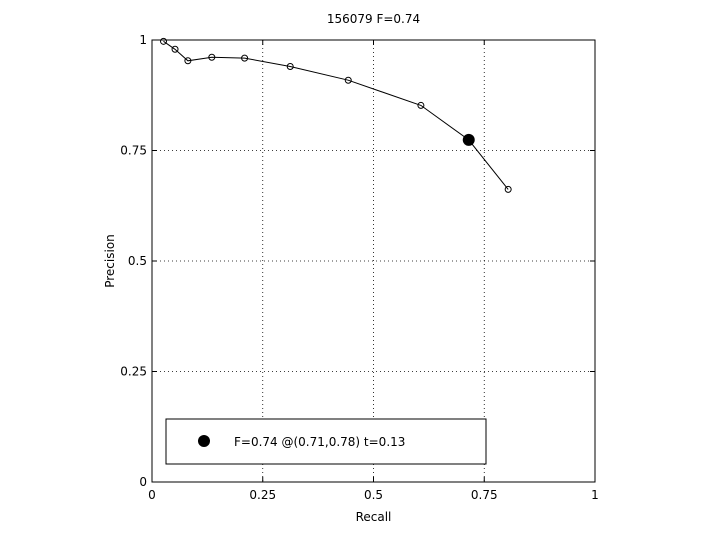 This screenshot has width=720, height=540. Describe the element at coordinates (133, 372) in the screenshot. I see `y-tick-label: 0.25` at that location.